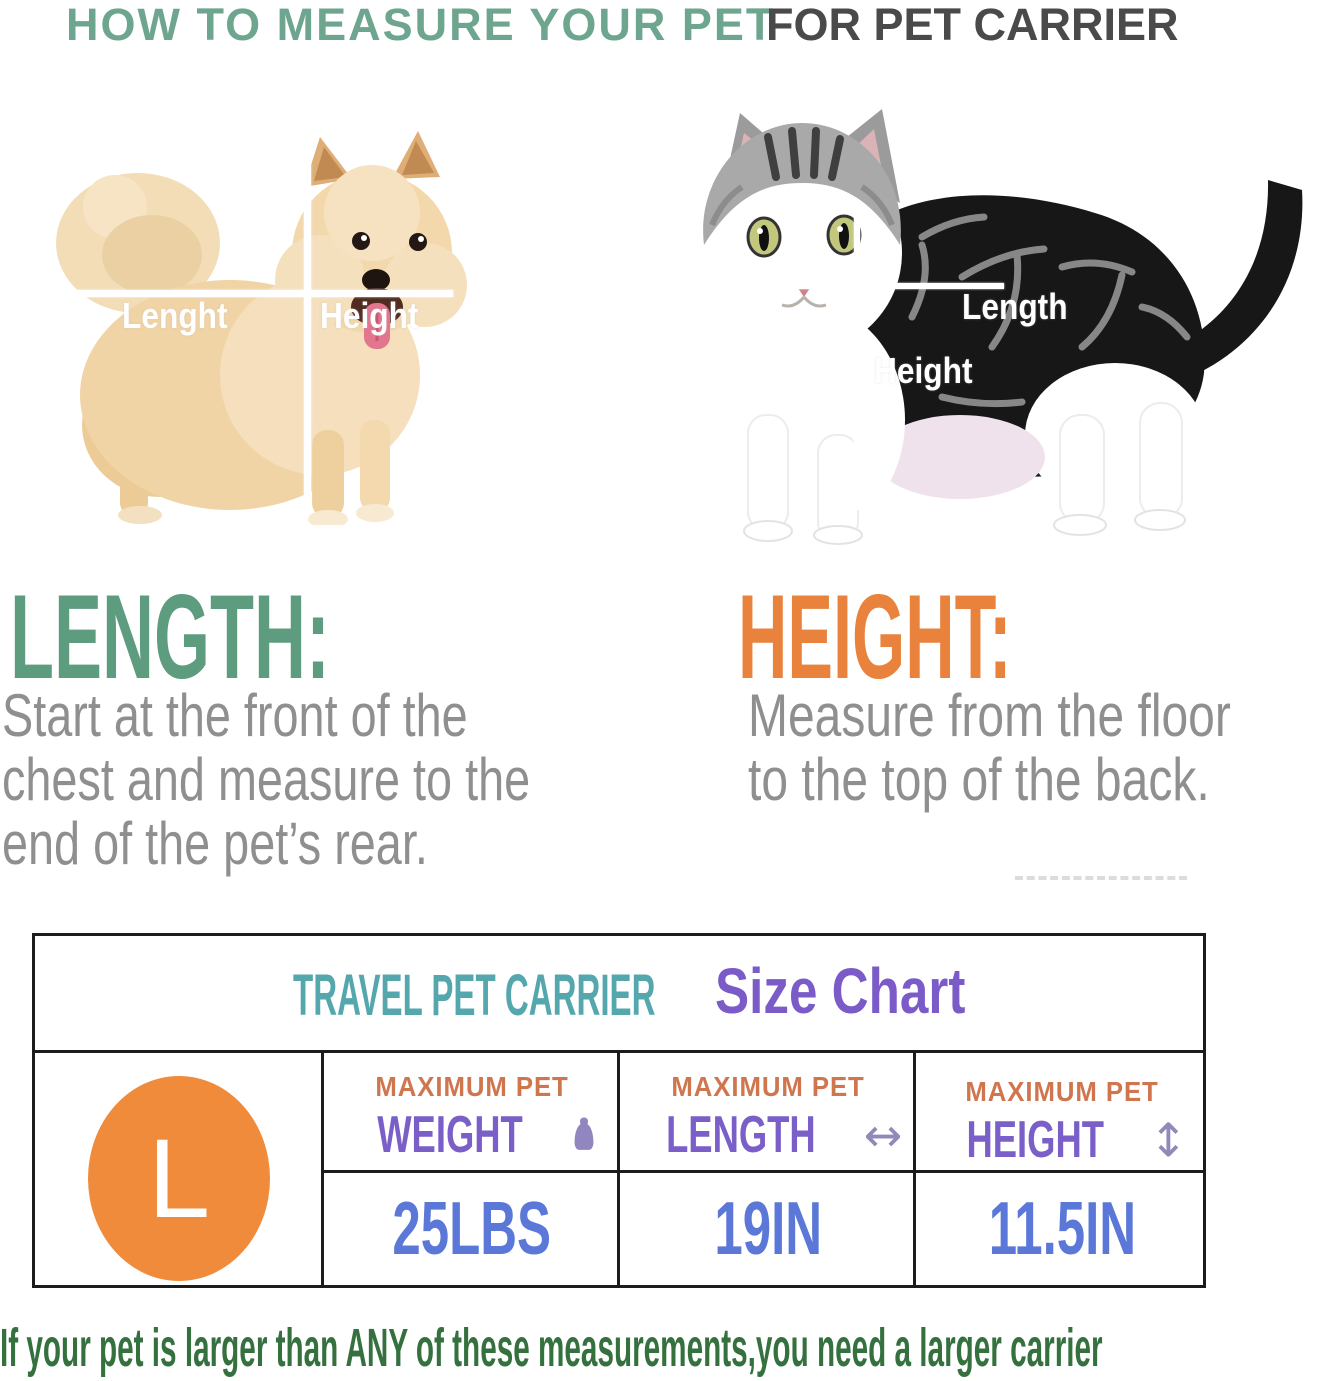 The image size is (1318, 1381). I want to click on column-length-header: MAXIMUM PET LENGTH ↔, so click(768, 1117).